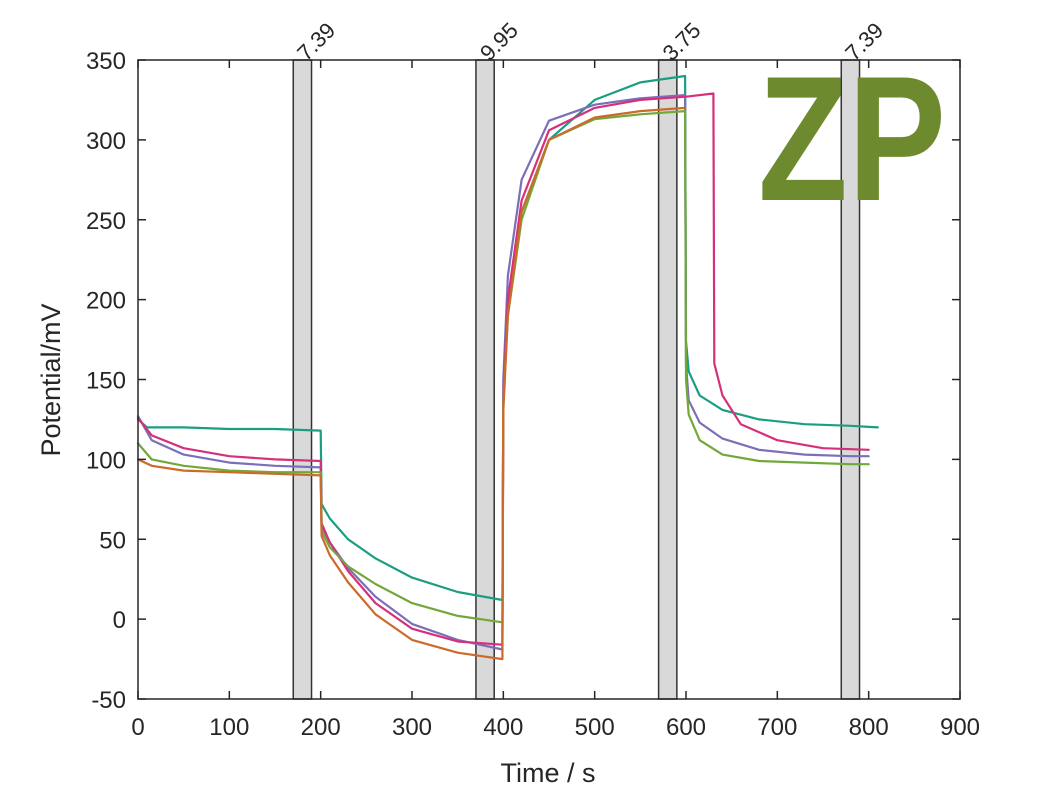 The height and width of the screenshot is (794, 1058). Describe the element at coordinates (869, 727) in the screenshot. I see `x-tick-label-8: 800` at that location.